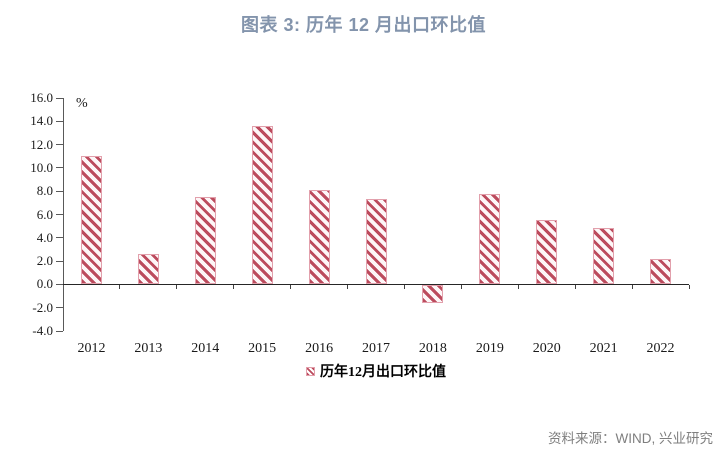 The width and height of the screenshot is (727, 462). Describe the element at coordinates (630, 438) in the screenshot. I see `source-note: 资料来源：WIND, 兴业研究` at that location.